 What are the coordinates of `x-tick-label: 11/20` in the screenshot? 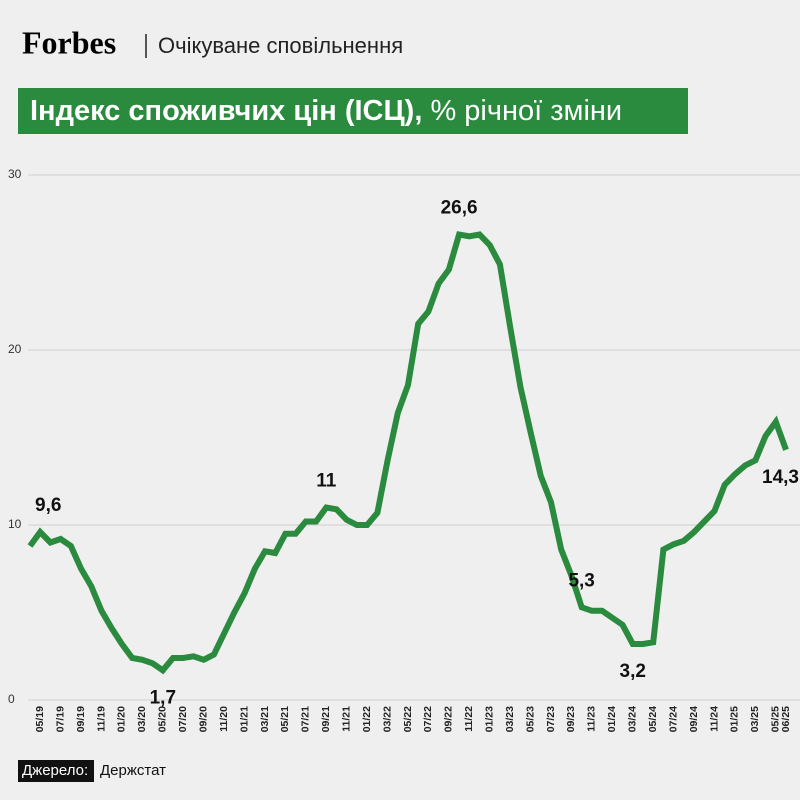 It's located at (224, 719).